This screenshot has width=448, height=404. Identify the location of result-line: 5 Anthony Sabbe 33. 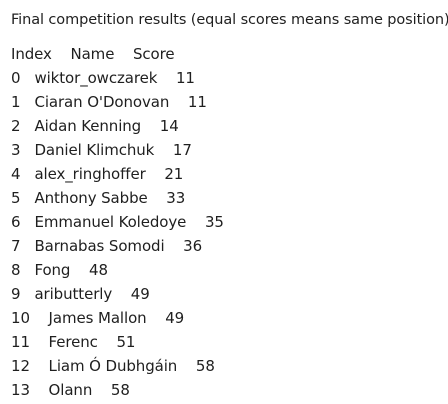
(98, 198).